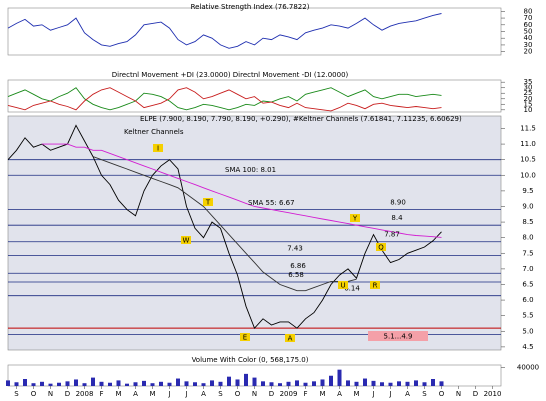  What do you see at coordinates (101, 394) in the screenshot?
I see `x-tick-label: F` at bounding box center [101, 394].